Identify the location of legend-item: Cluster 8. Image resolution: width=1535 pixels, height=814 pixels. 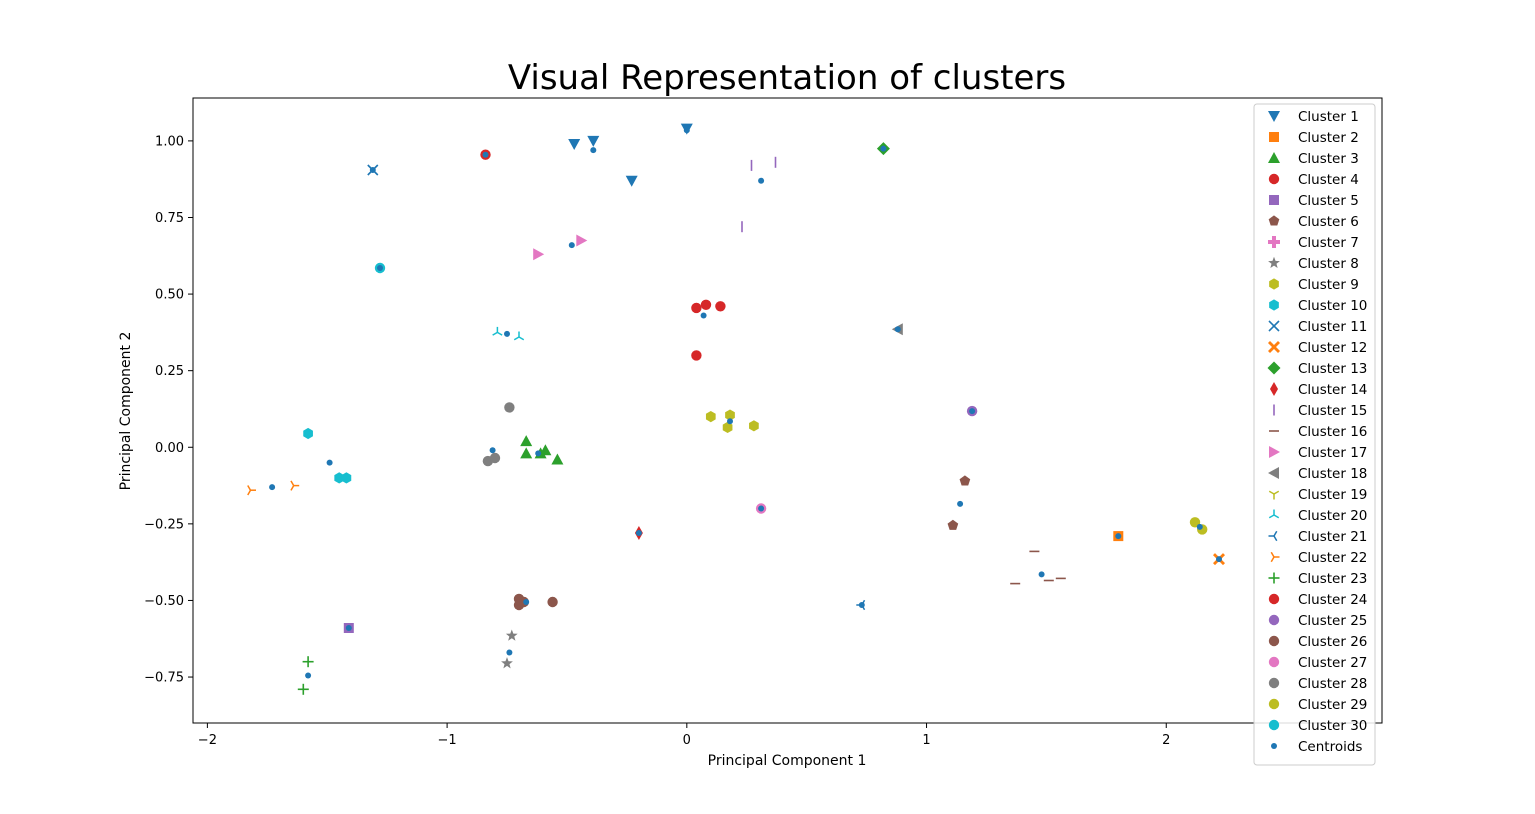
(1313, 264).